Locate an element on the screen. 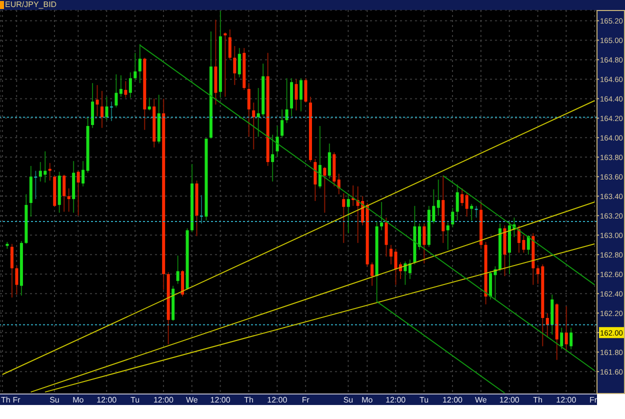 The height and width of the screenshot is (419, 625). chart-title: EUR/JPY_BID is located at coordinates (31, 5).